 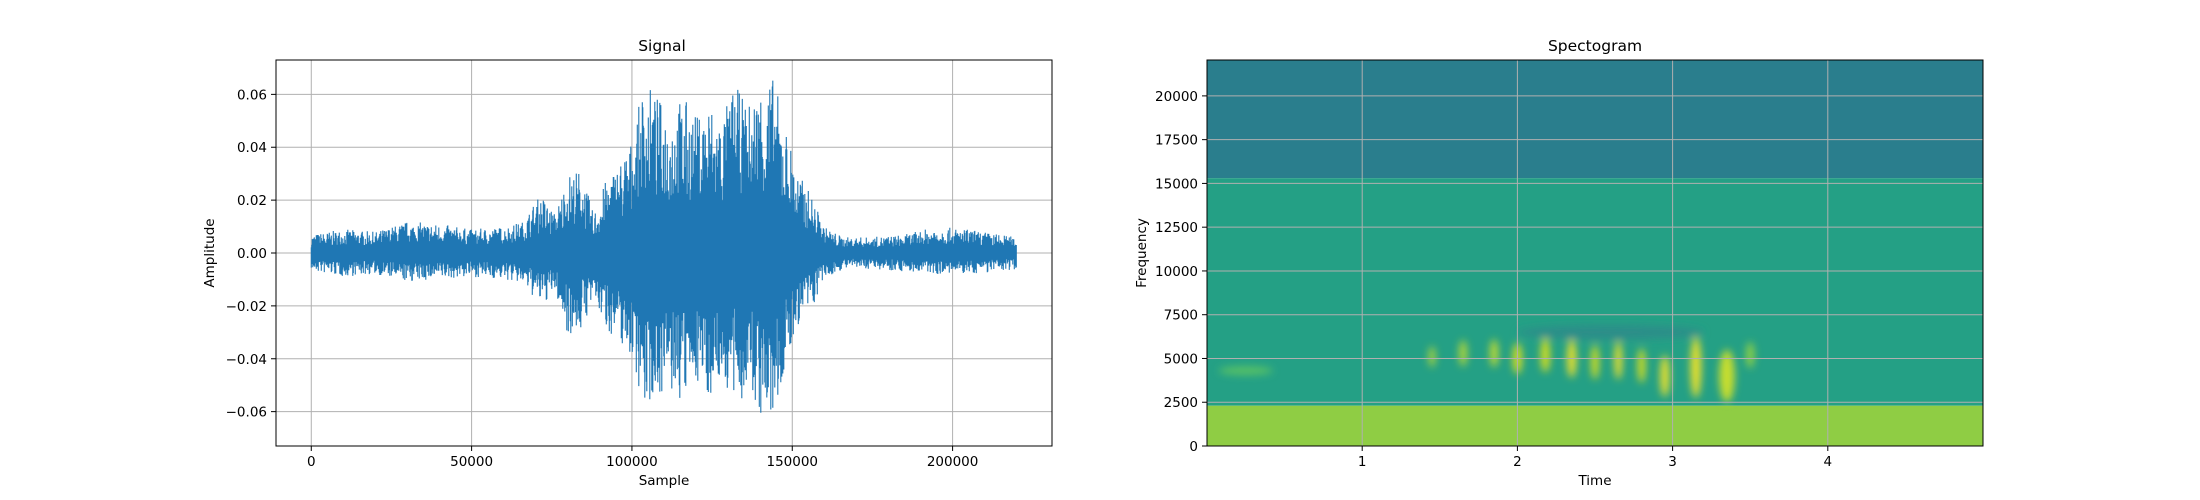 I want to click on signal-y-label: Amplitude, so click(x=210, y=252).